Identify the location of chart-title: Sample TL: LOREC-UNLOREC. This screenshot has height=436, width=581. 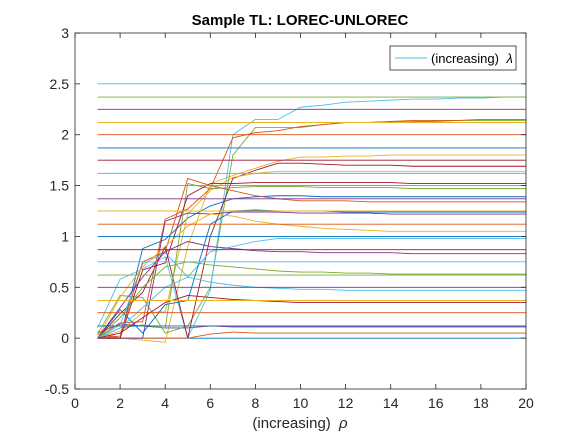
(300, 20).